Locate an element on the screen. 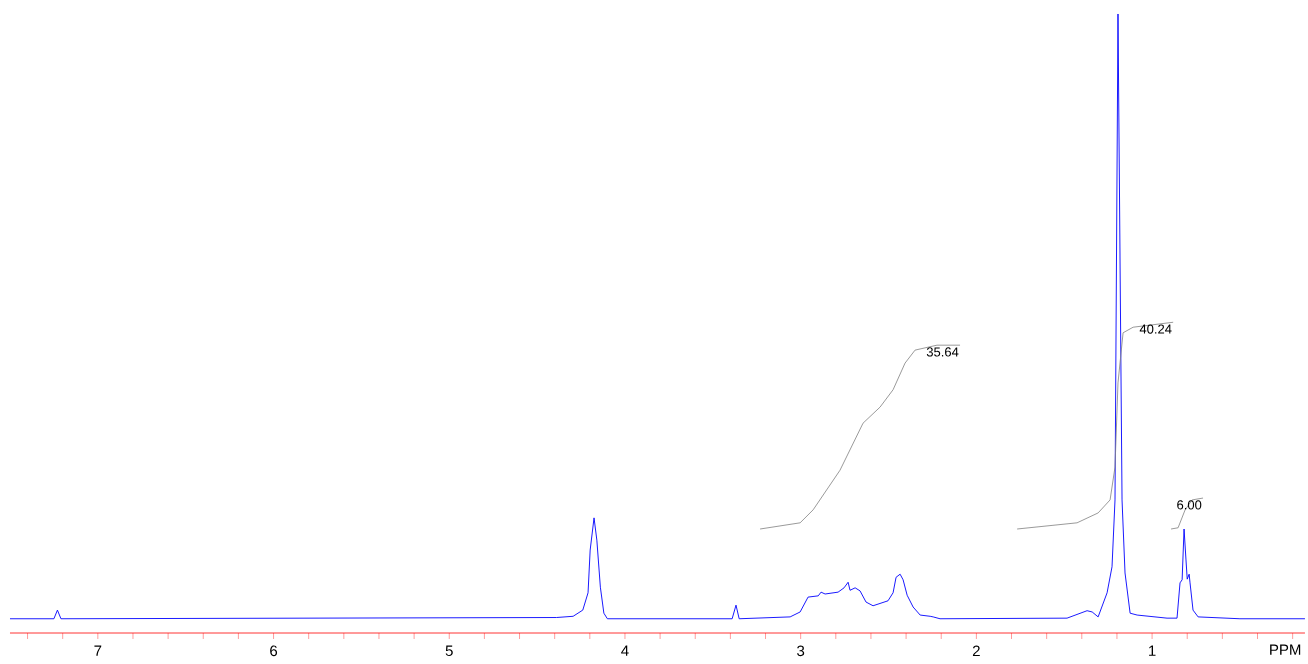 This screenshot has width=1308, height=664. x-tick-label: 3 is located at coordinates (801, 651).